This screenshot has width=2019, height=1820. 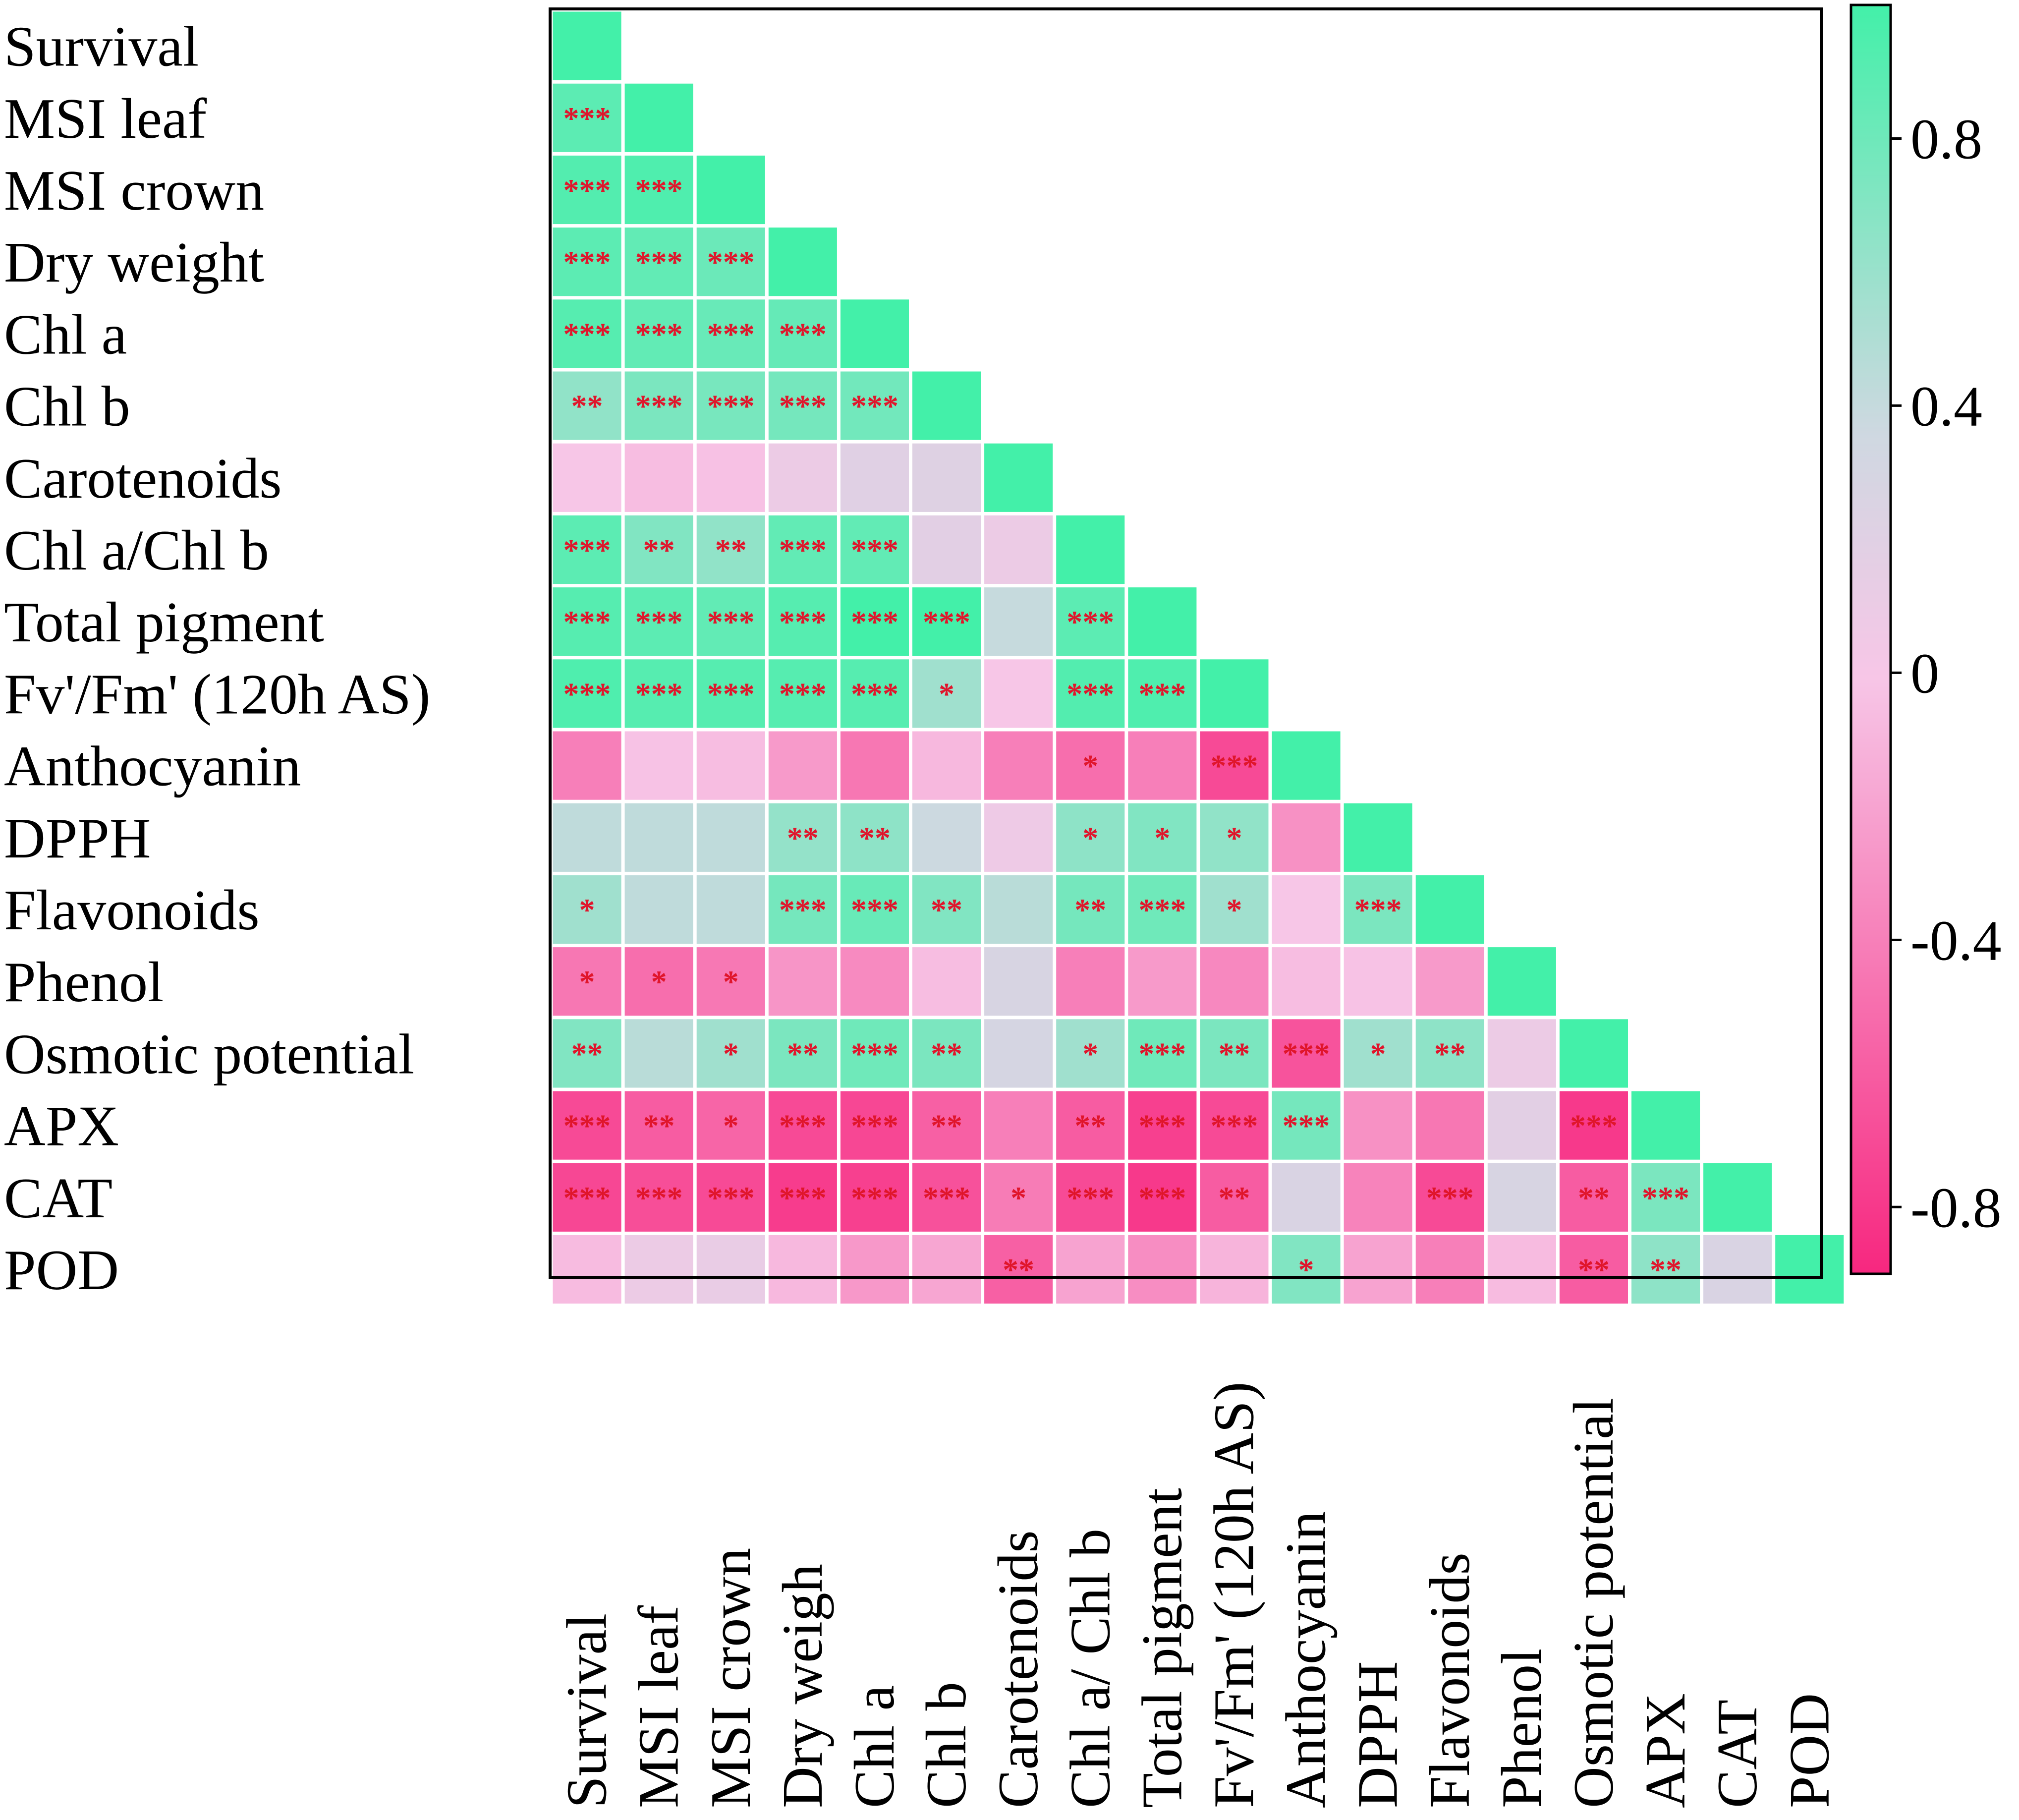 What do you see at coordinates (1809, 1750) in the screenshot?
I see `column-label-17: POD` at bounding box center [1809, 1750].